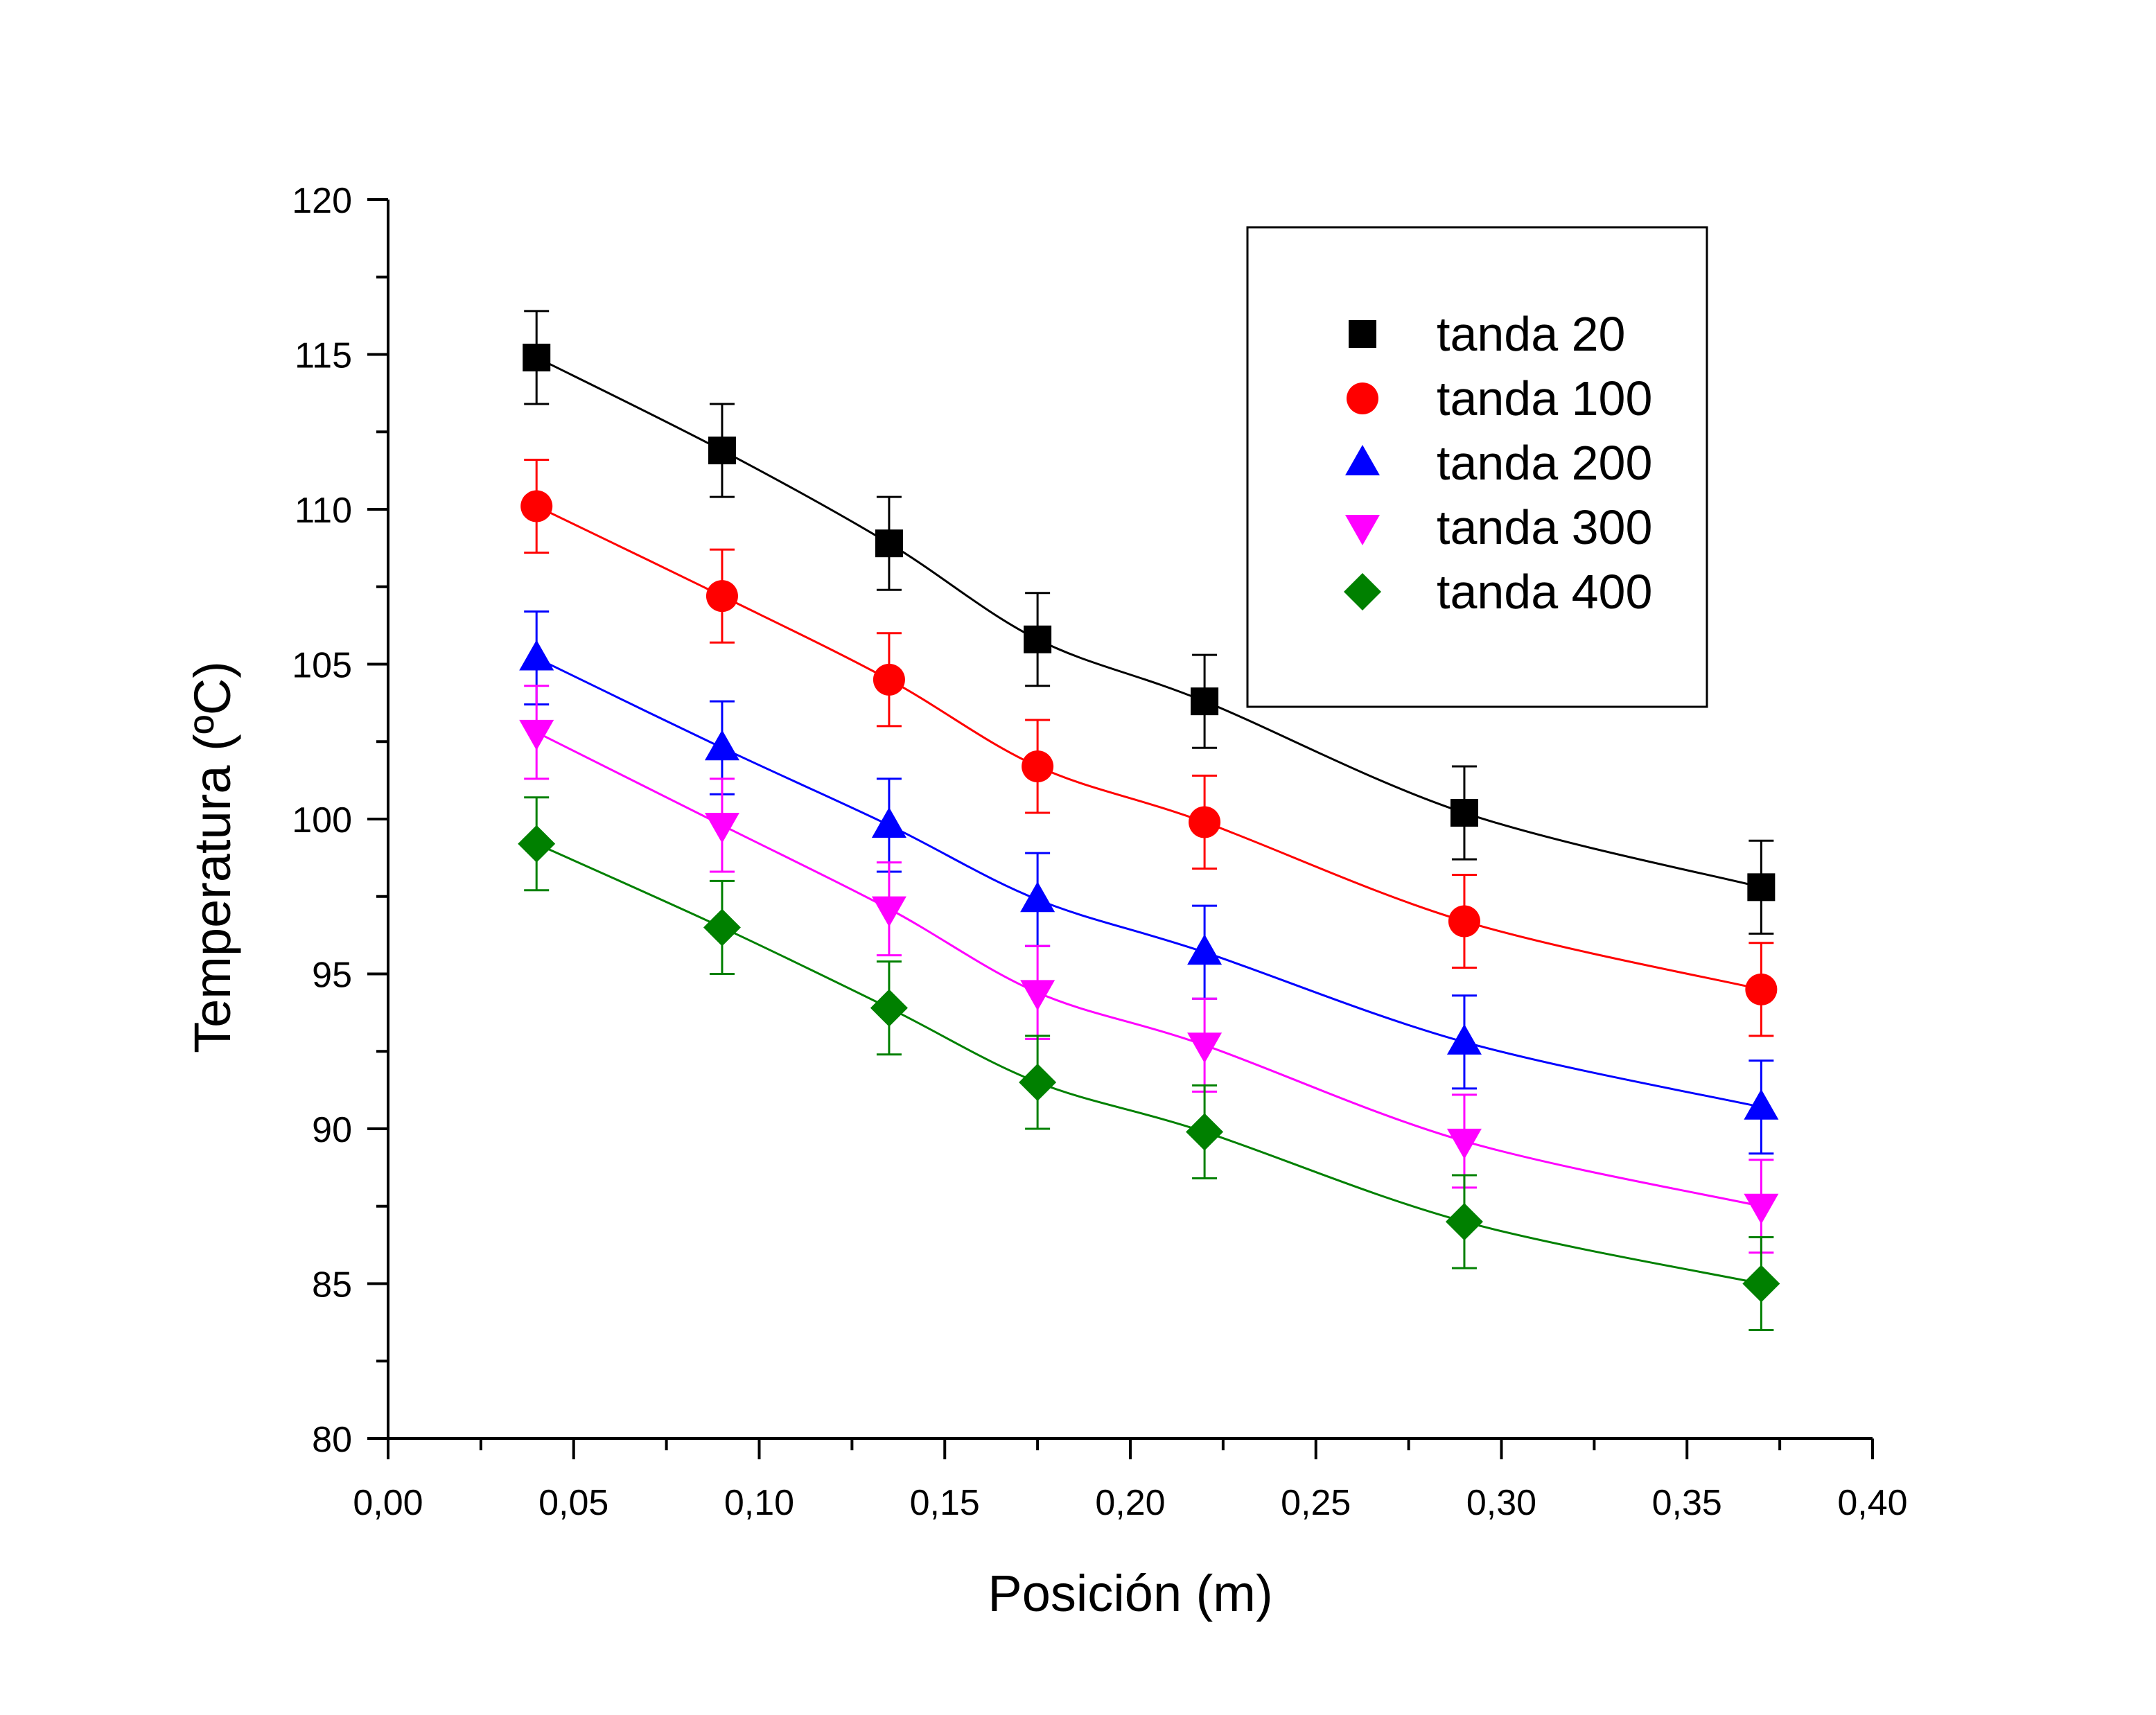  What do you see at coordinates (759, 1503) in the screenshot?
I see `x-tick-label: 0,10` at bounding box center [759, 1503].